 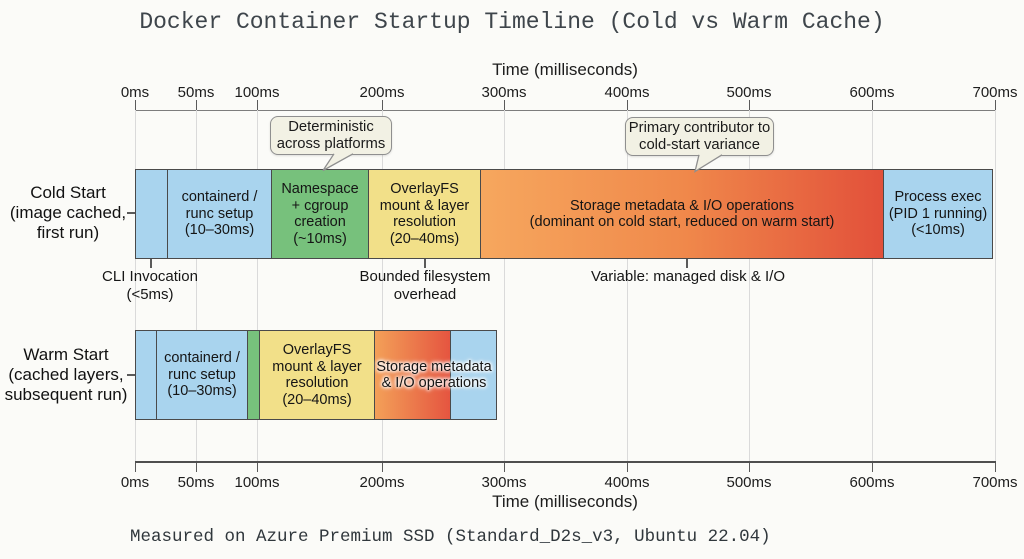 I want to click on top-tick-0ms, so click(x=136, y=105).